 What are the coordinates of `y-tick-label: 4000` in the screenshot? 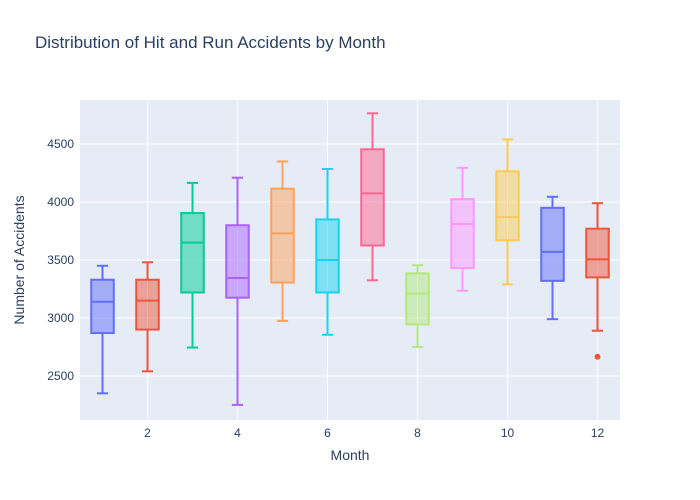 It's located at (60, 202).